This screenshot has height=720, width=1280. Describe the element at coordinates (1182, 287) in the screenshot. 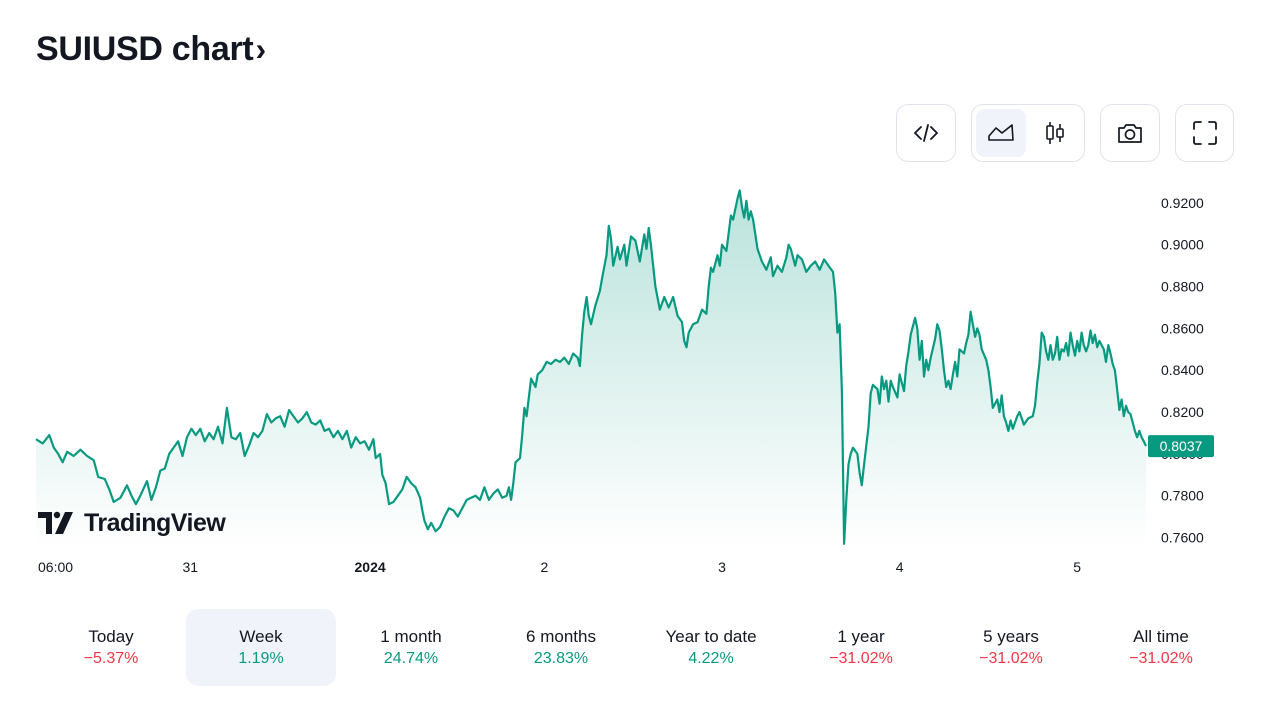

I see `y-tick-label: 0.8800` at that location.